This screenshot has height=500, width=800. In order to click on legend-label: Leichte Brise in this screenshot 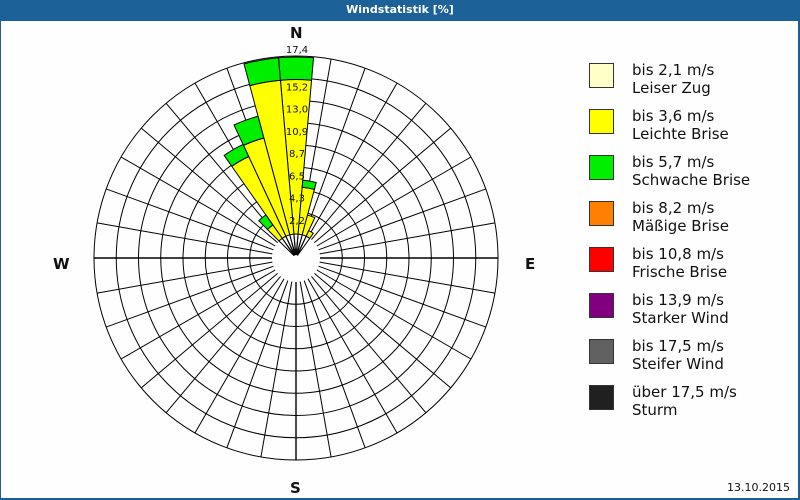, I will do `click(680, 134)`.